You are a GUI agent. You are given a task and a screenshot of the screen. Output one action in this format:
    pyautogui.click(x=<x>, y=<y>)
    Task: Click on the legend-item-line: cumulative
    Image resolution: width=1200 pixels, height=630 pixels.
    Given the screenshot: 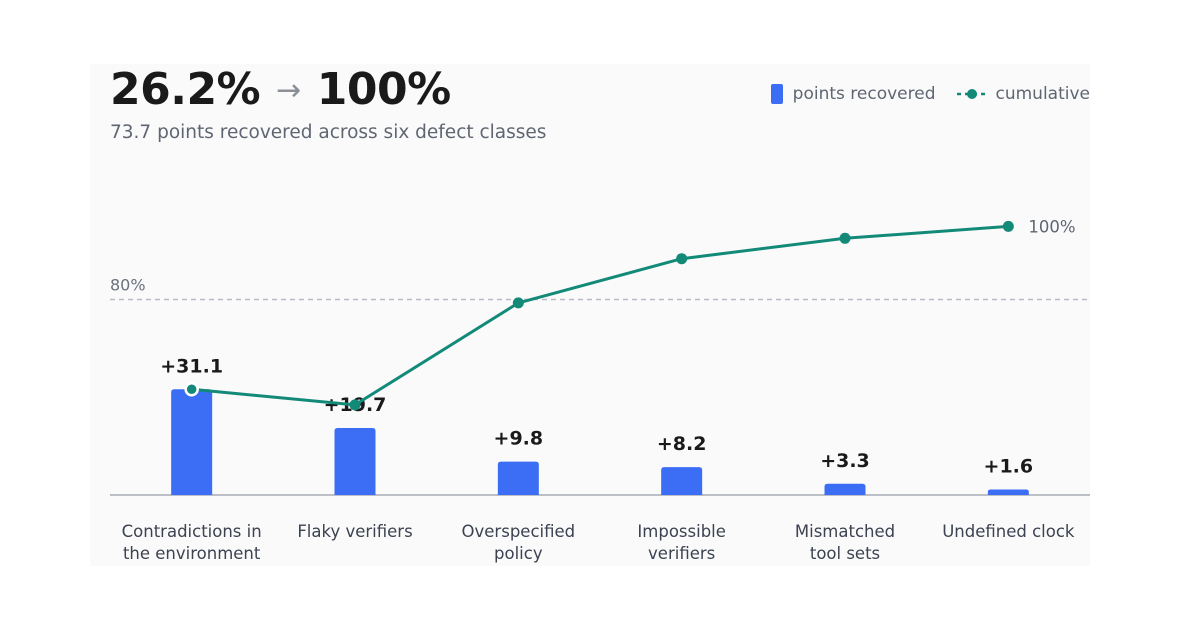 What is the action you would take?
    pyautogui.click(x=1012, y=94)
    